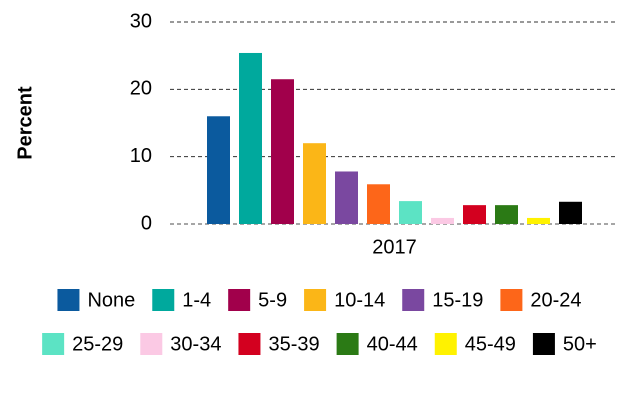 Image resolution: width=639 pixels, height=400 pixels. Describe the element at coordinates (196, 300) in the screenshot. I see `legend-label: 1-4` at that location.